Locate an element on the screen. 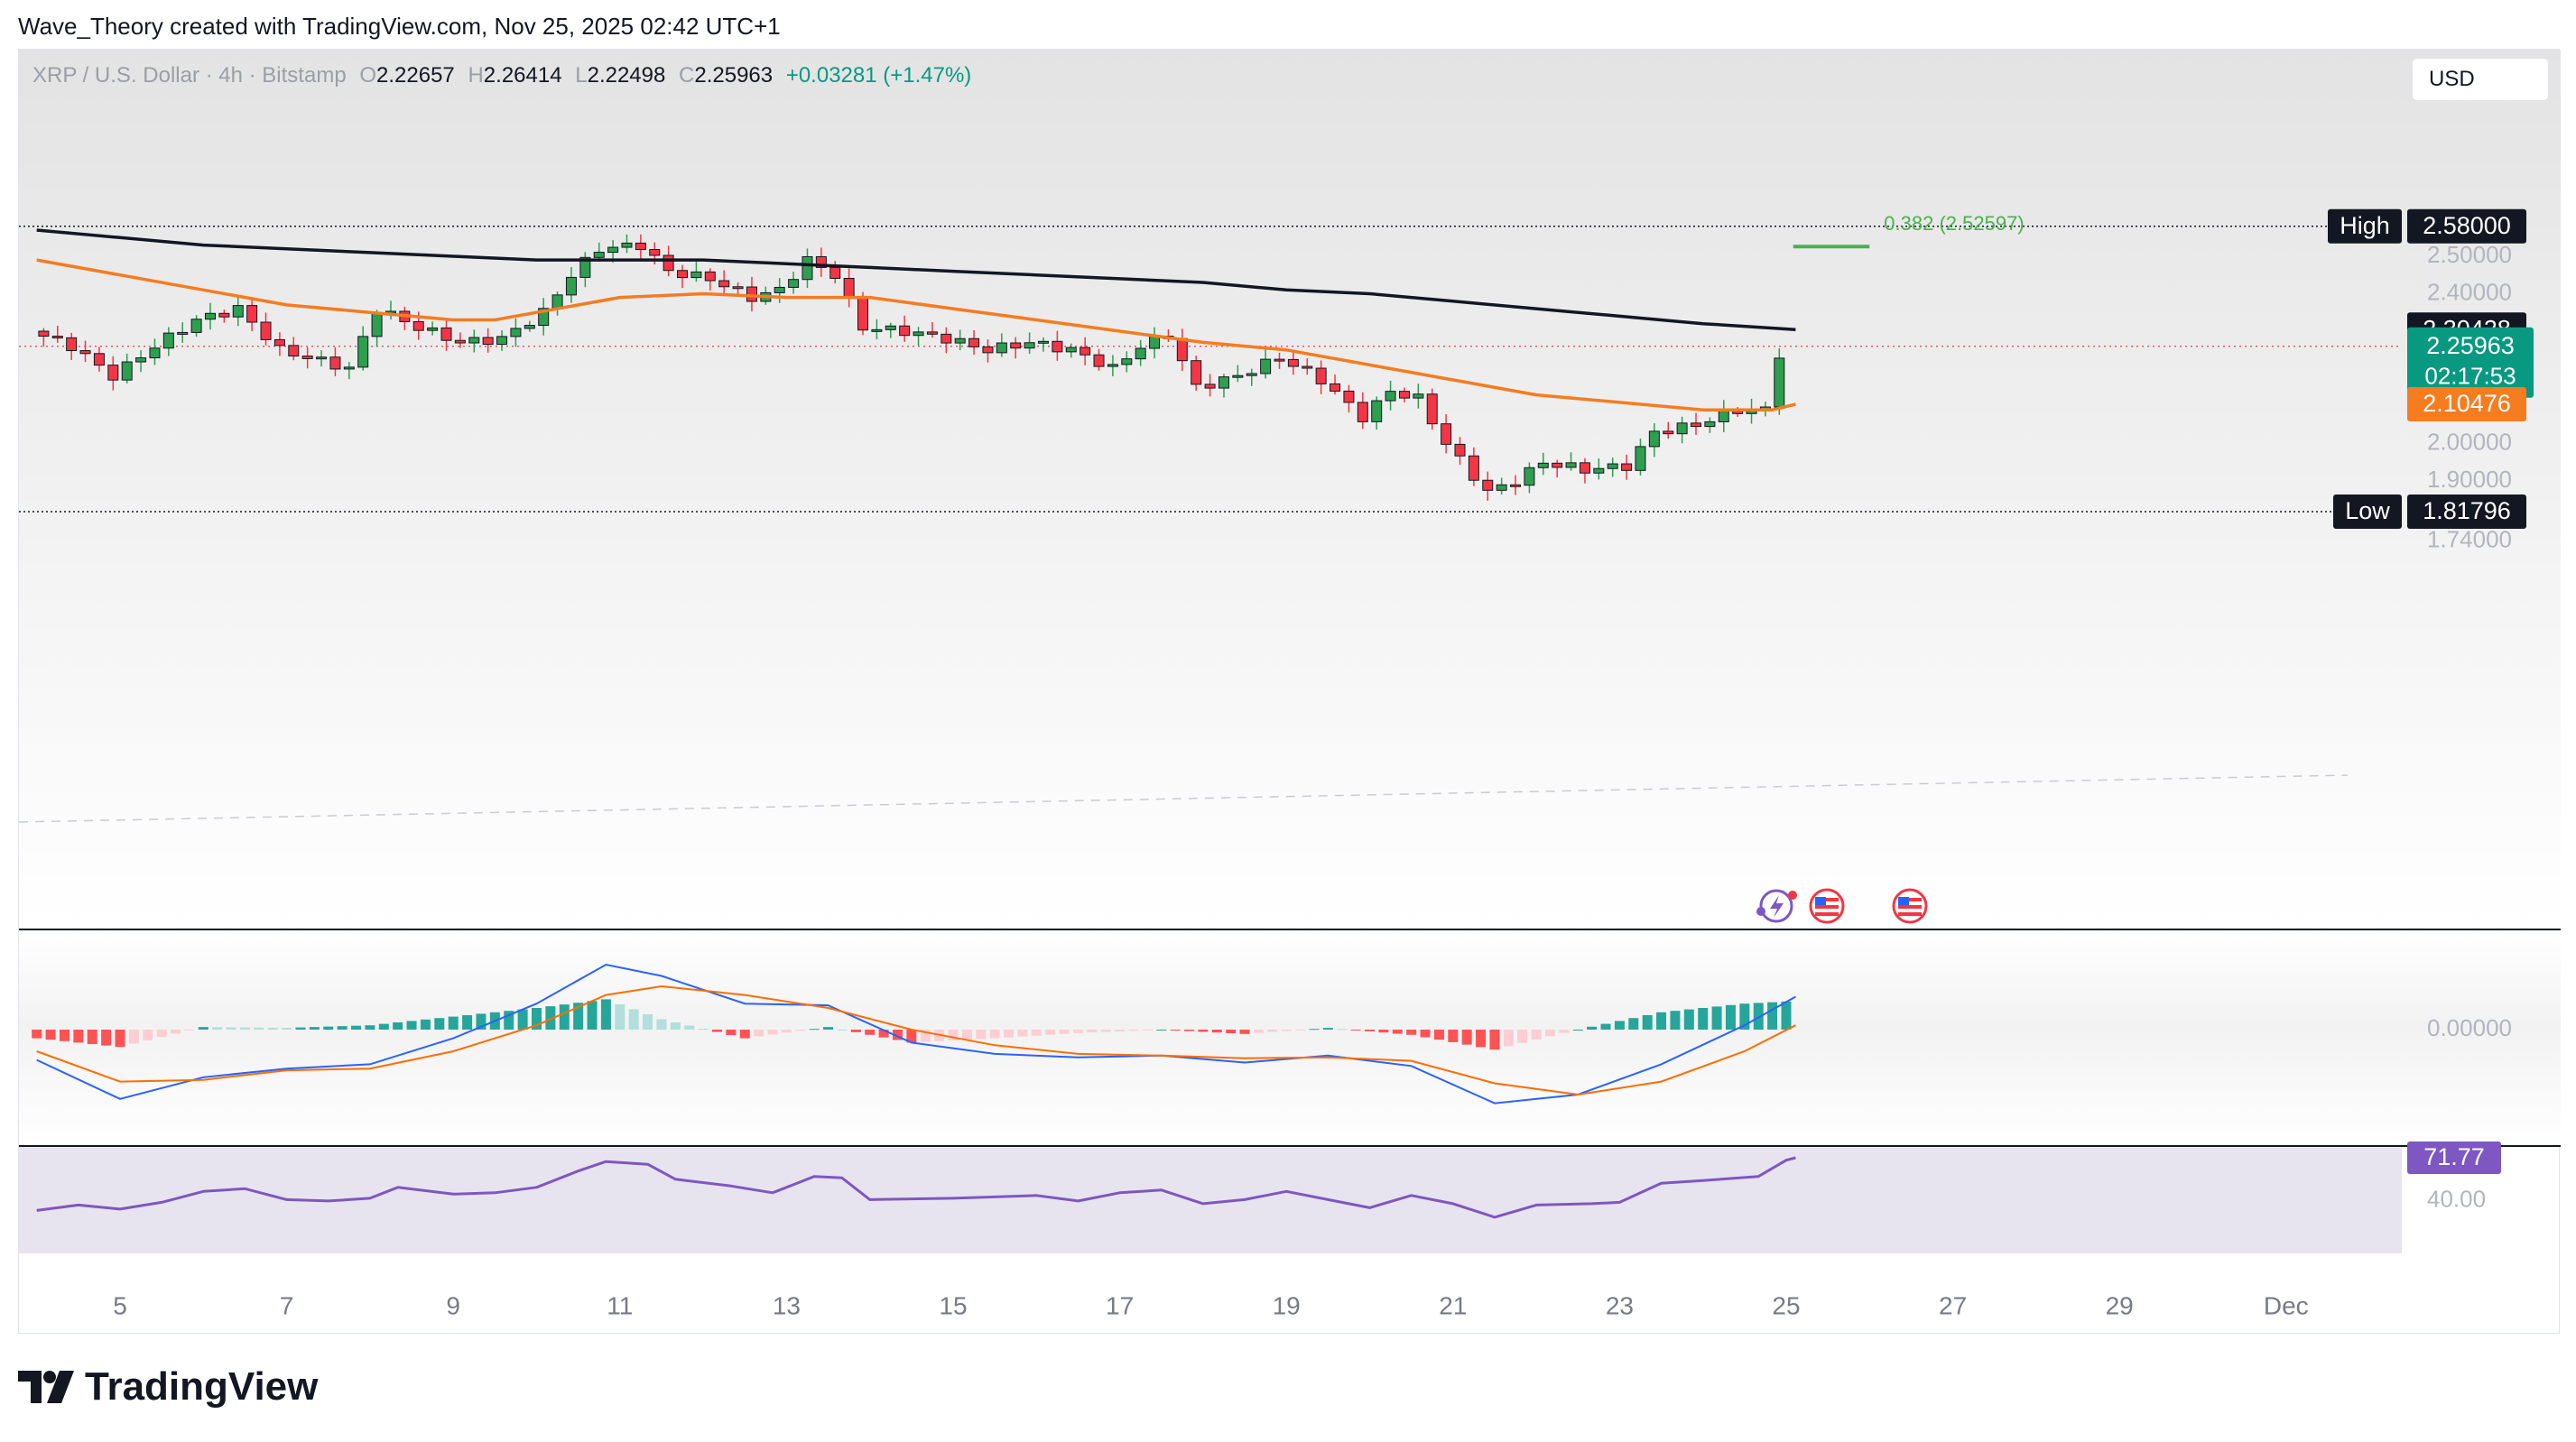  trend-dashed-line is located at coordinates (1184, 798).